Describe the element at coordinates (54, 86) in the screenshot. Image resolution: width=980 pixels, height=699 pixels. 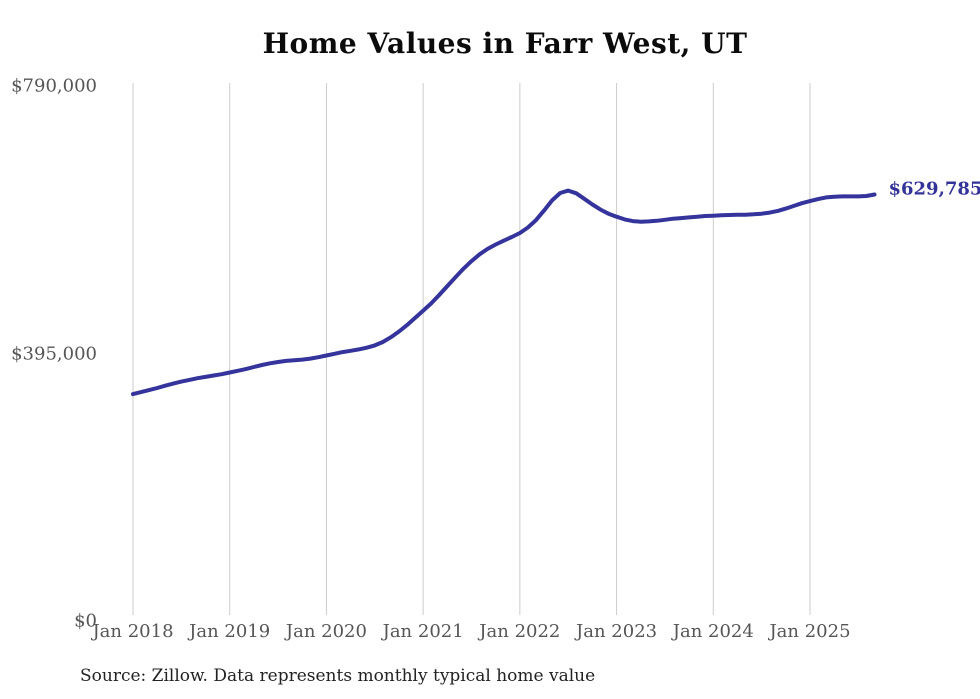
I see `y-axis-tick-label: $790,000` at that location.